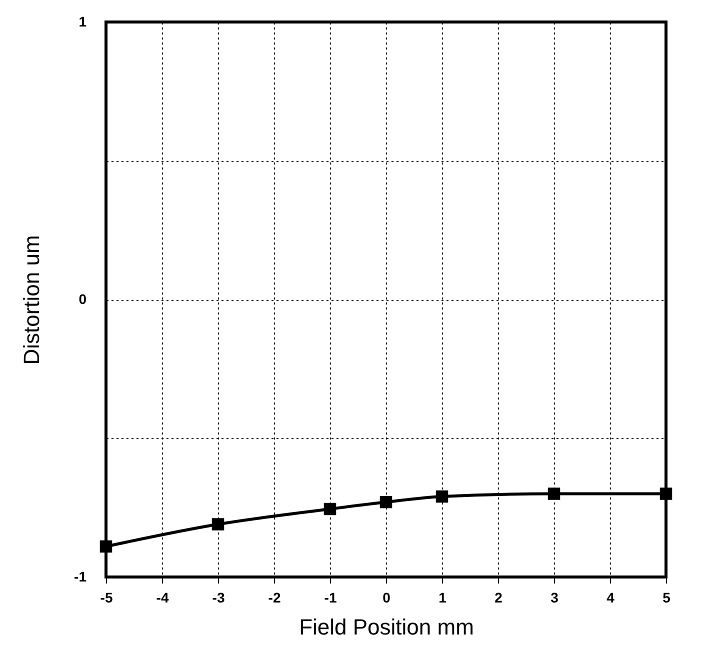 This screenshot has width=704, height=667. I want to click on x-tick-label: -5, so click(106, 598).